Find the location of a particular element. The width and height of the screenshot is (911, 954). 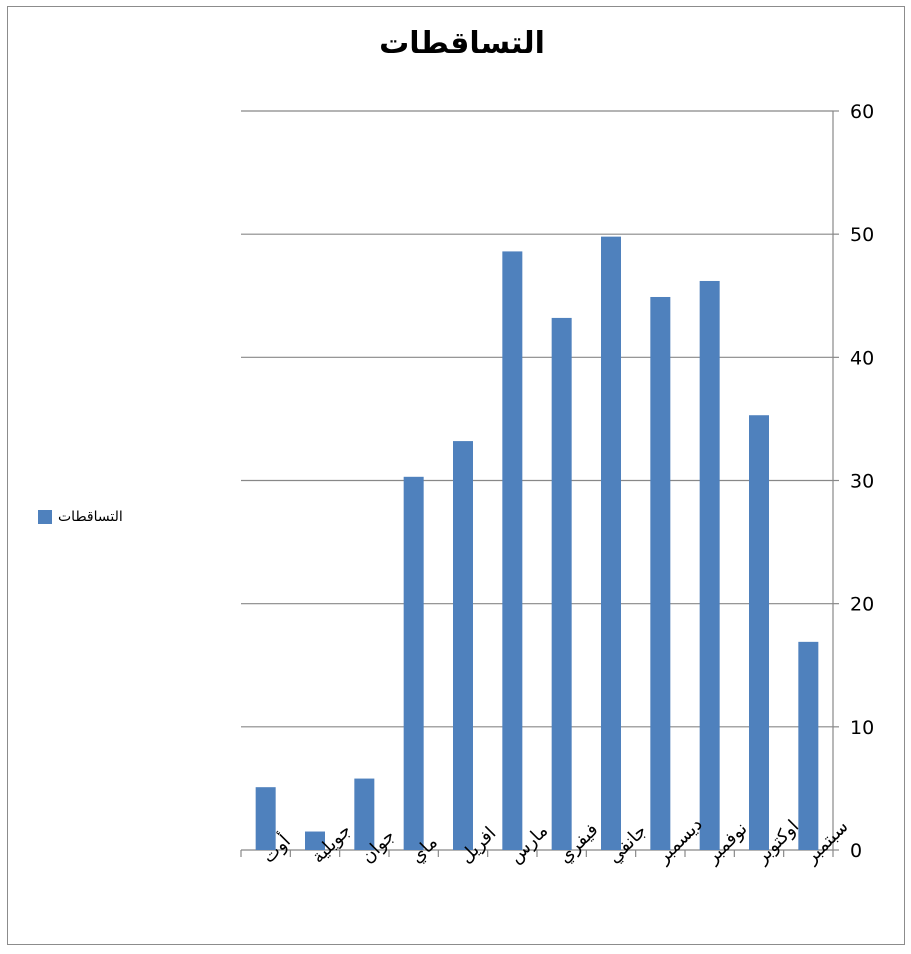

chart-title: التساقطات is located at coordinates (462, 43).